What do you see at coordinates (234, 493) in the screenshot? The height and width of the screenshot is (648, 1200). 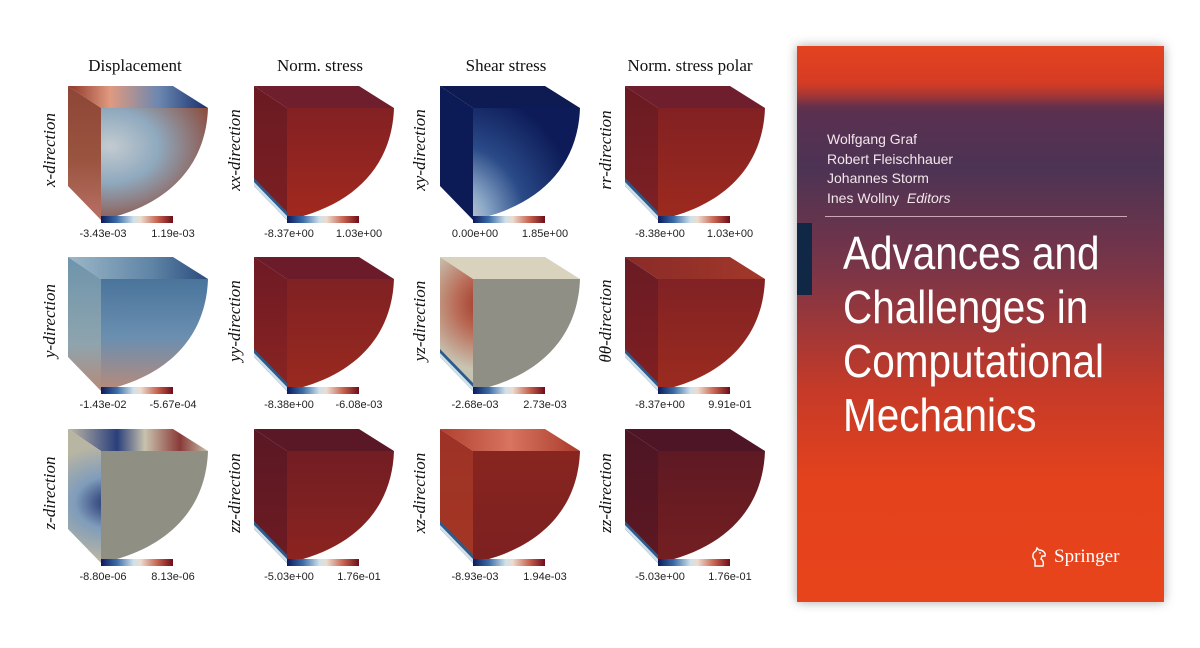 I see `axis-label-row3-col2: zz-direction` at bounding box center [234, 493].